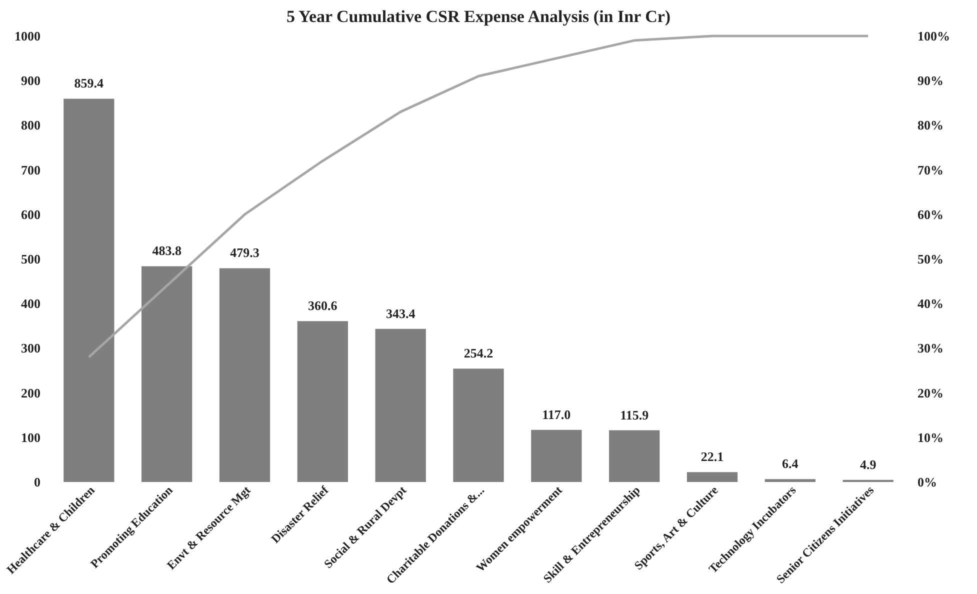 The height and width of the screenshot is (594, 977). Describe the element at coordinates (931, 170) in the screenshot. I see `y2-tick-label: 70%` at that location.